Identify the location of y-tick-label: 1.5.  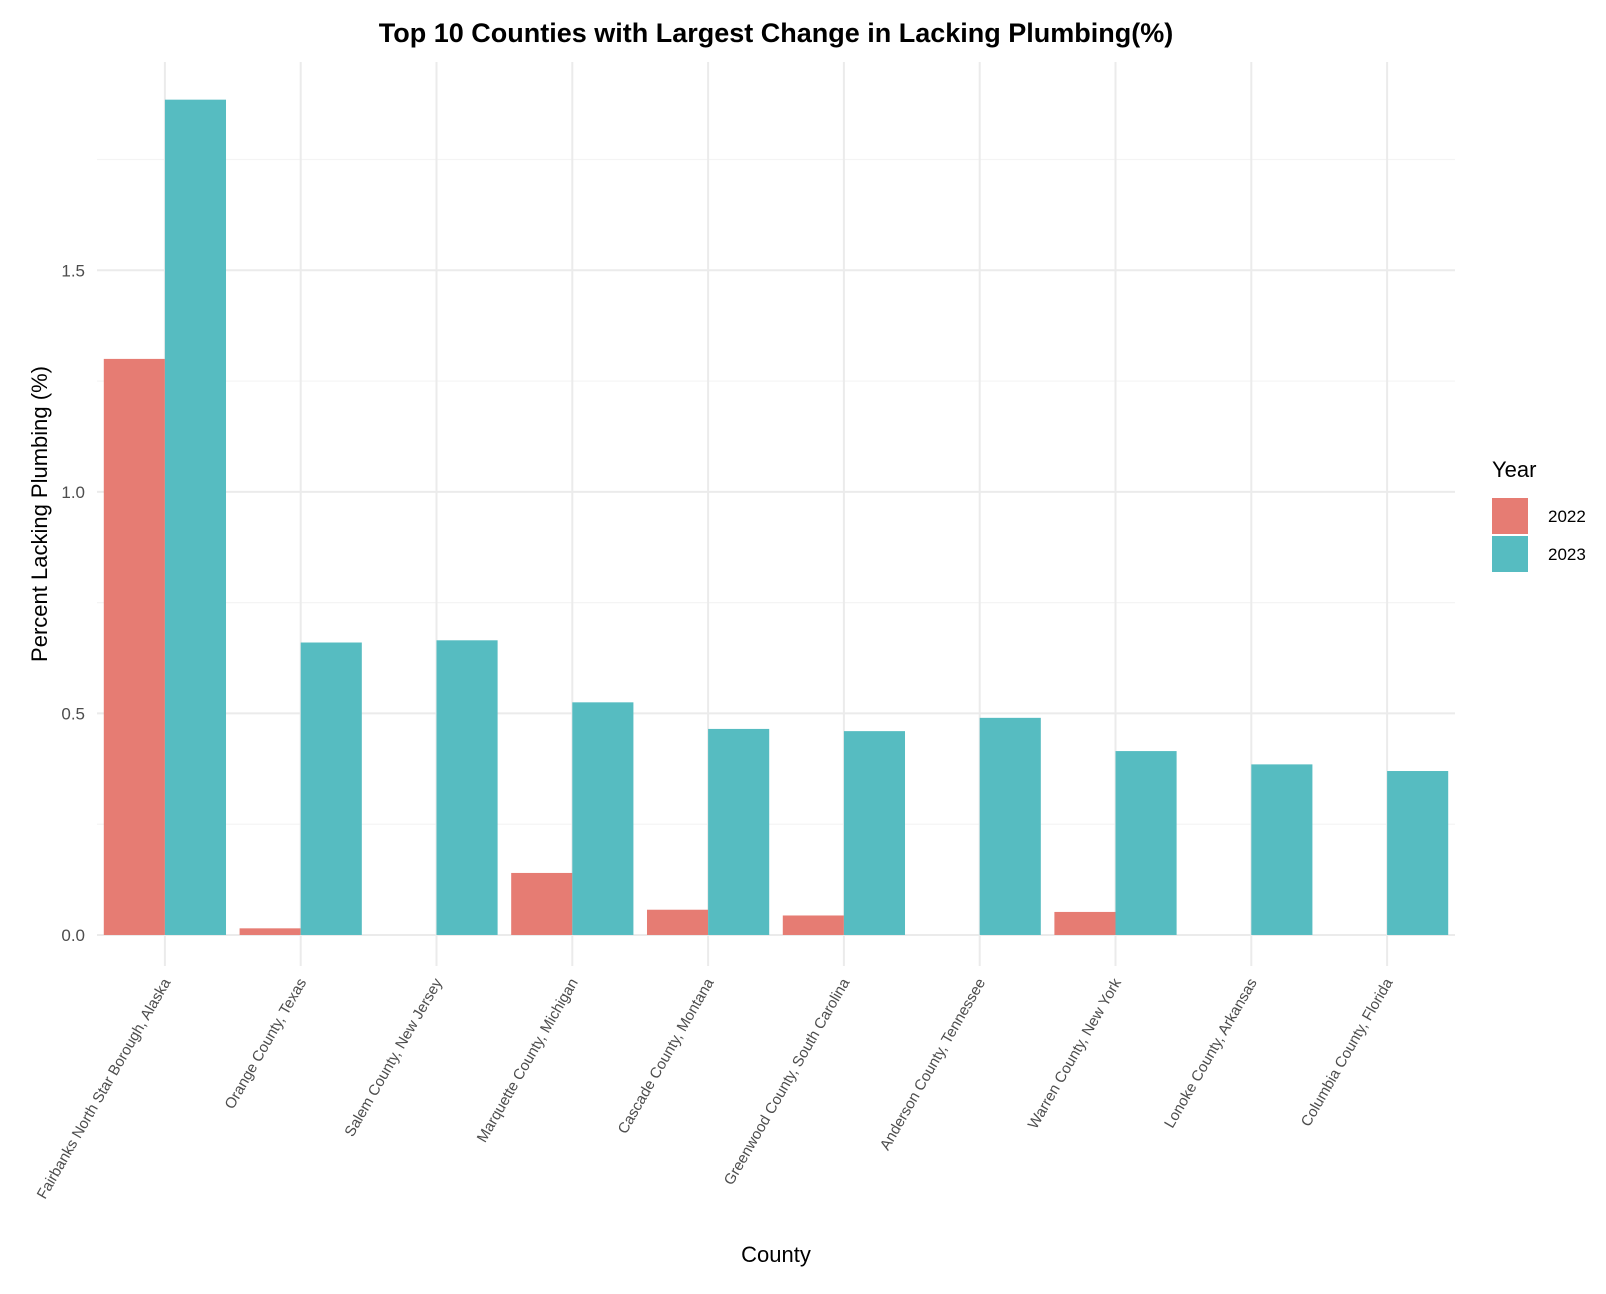
(73, 270).